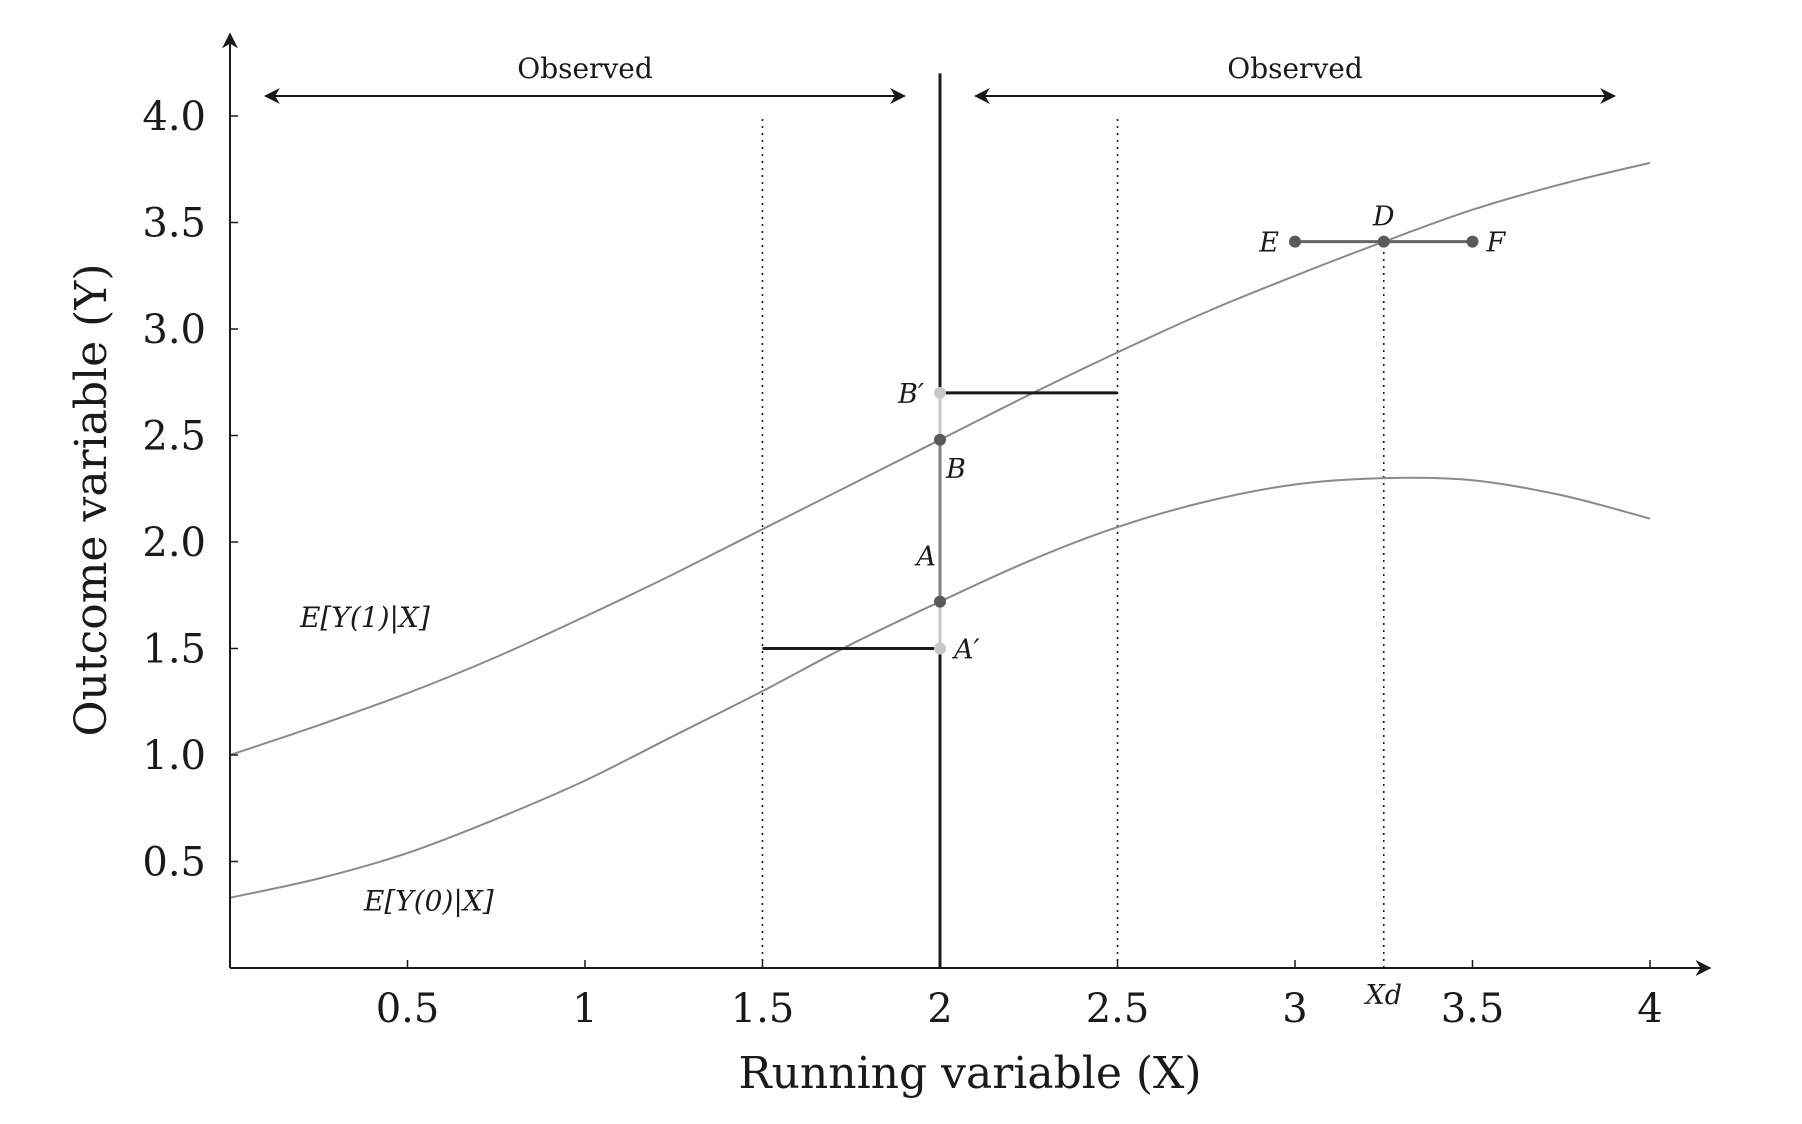  I want to click on point-label-5: D, so click(1383, 217).